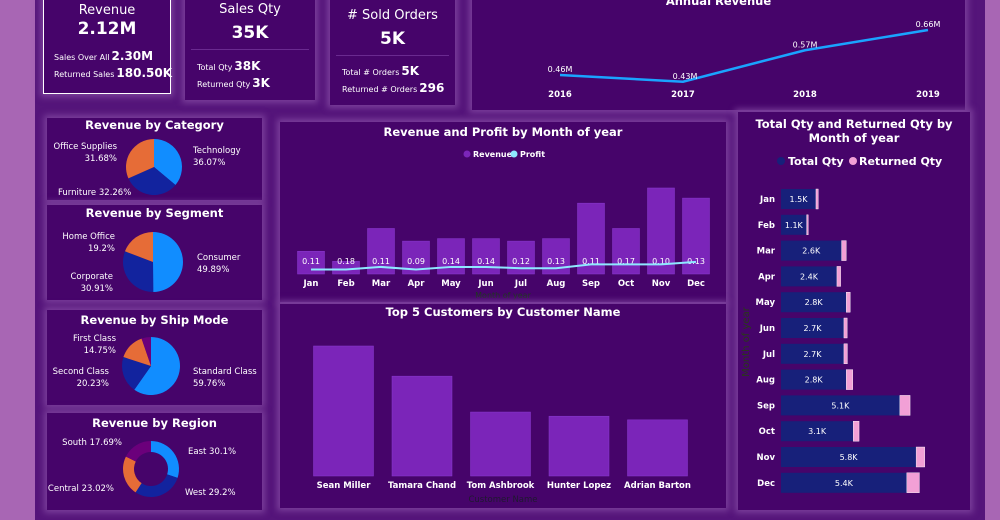  What do you see at coordinates (840, 405) in the screenshot?
I see `bar-data-label: 5.1K` at bounding box center [840, 405].